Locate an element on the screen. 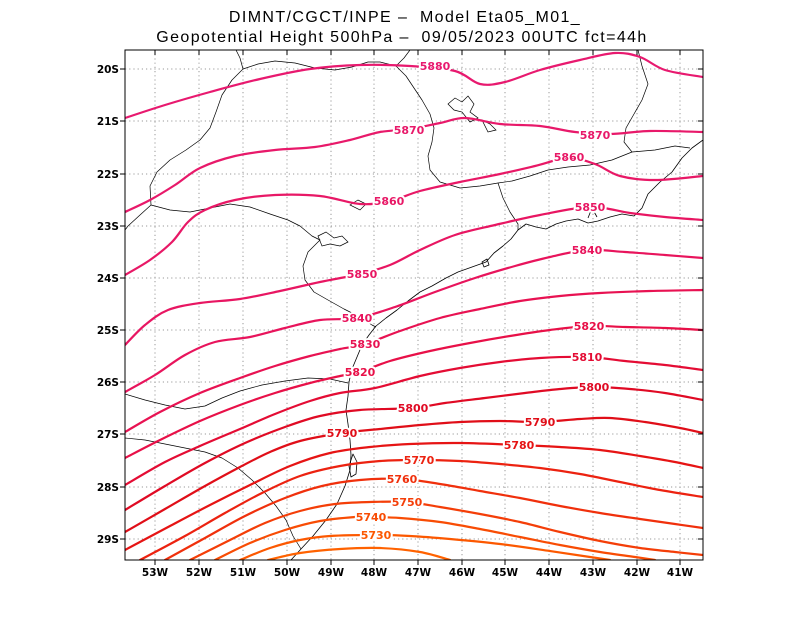  lon-label: 43W is located at coordinates (593, 573).